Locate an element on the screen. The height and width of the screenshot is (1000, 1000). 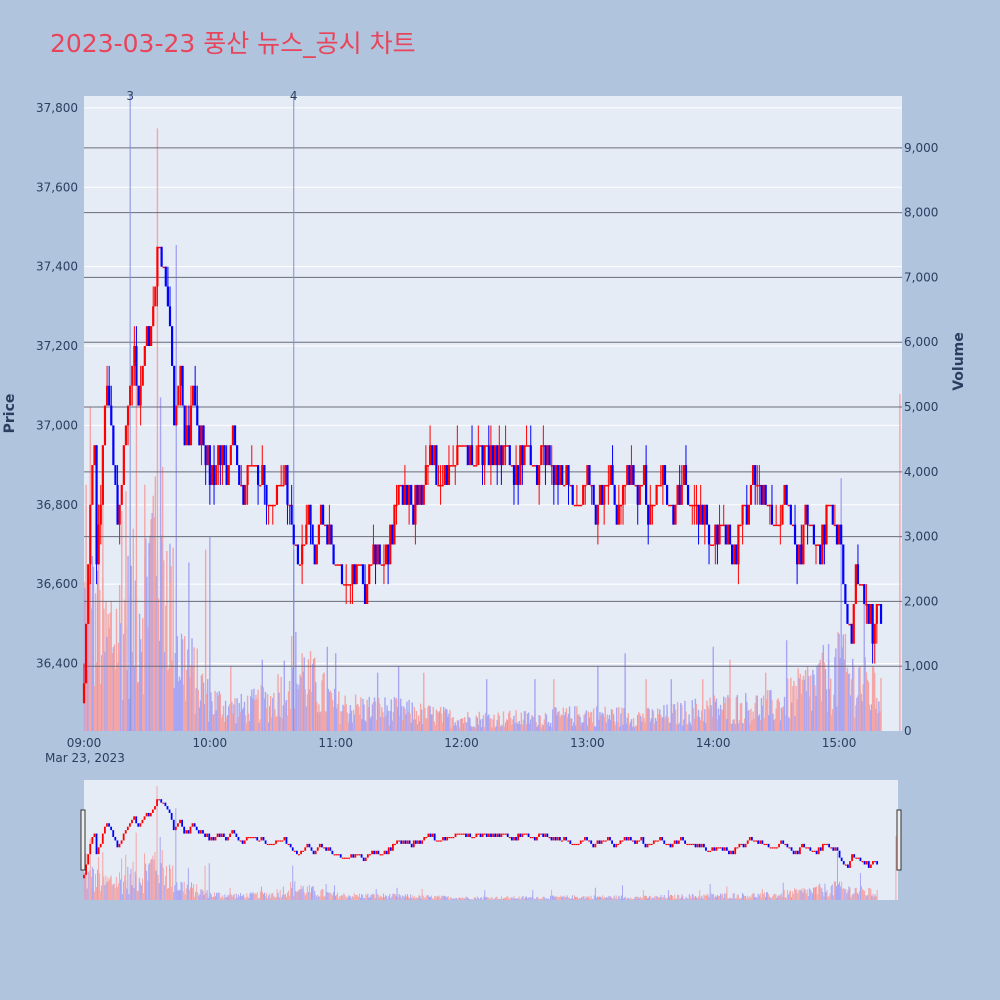
volume-tick-label: 6,000 is located at coordinates (921, 342).